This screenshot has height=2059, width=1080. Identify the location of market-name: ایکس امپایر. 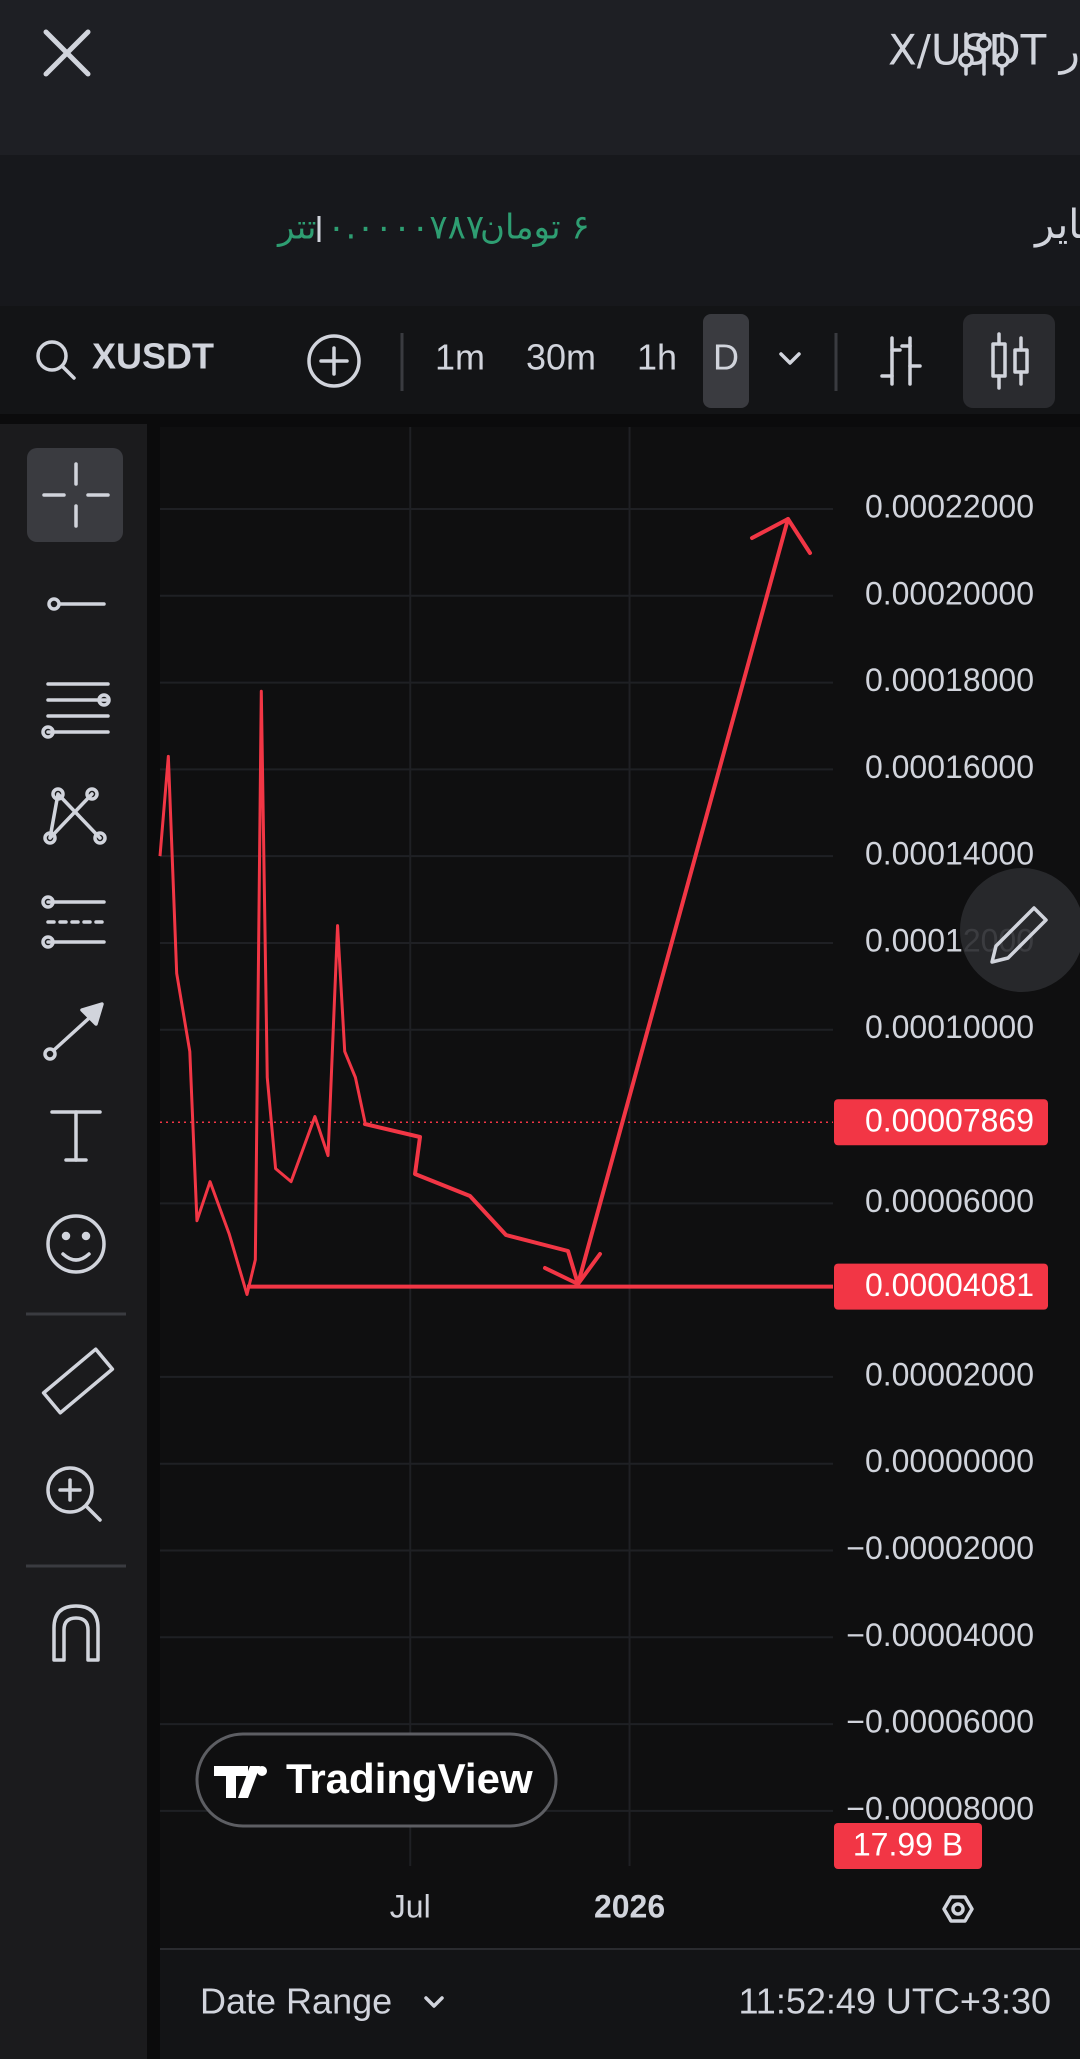
(1056, 225).